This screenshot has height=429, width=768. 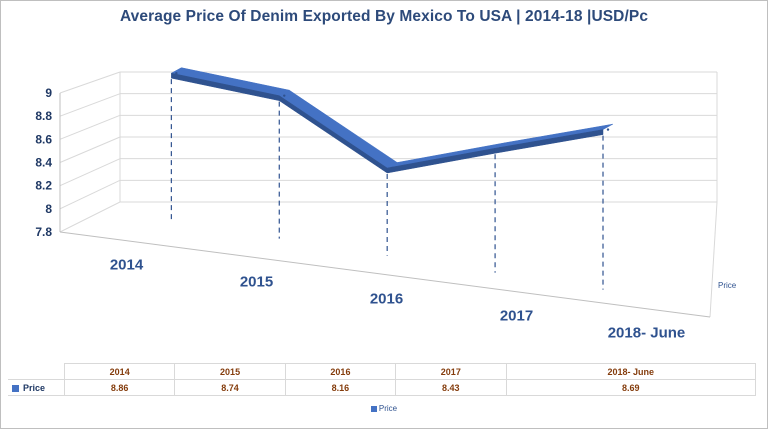 I want to click on price-ribbon, so click(x=392, y=120).